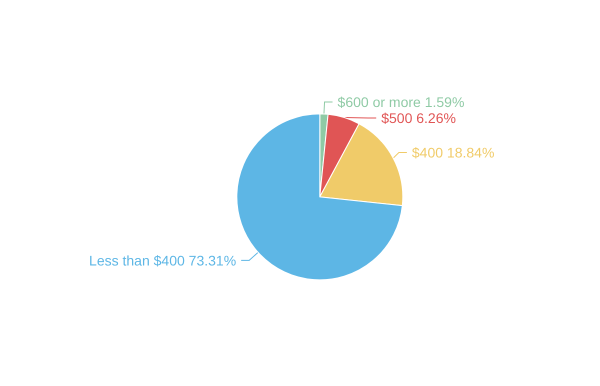  What do you see at coordinates (453, 152) in the screenshot?
I see `slice-label: $400 18.84%` at bounding box center [453, 152].